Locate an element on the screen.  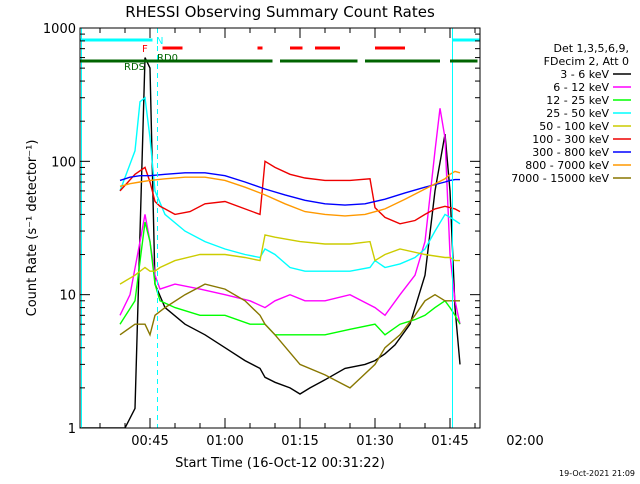
x-tick-label: 00:45 is located at coordinates (149, 441).